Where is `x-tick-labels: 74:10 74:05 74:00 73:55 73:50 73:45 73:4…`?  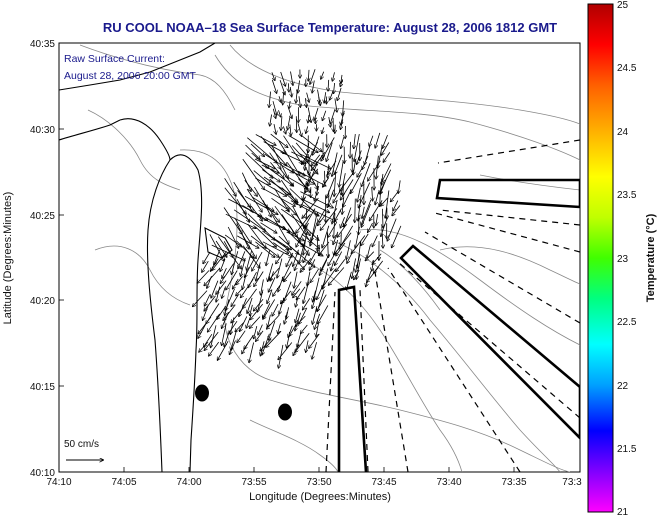
x-tick-labels: 74:10 74:05 74:00 73:55 73:50 73:45 73:4… is located at coordinates (314, 482).